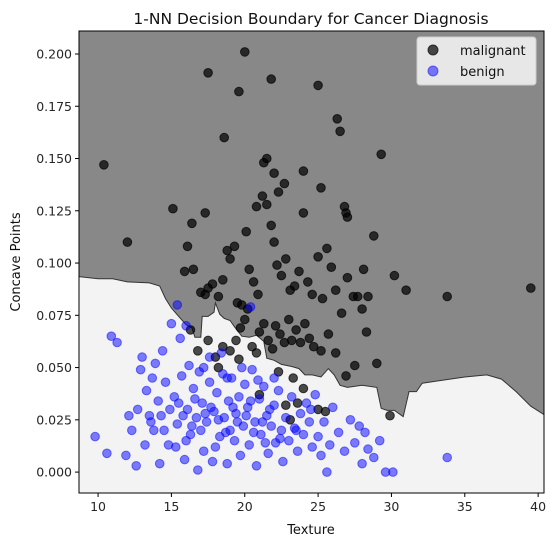  I want to click on legend-marker-benign, so click(433, 71).